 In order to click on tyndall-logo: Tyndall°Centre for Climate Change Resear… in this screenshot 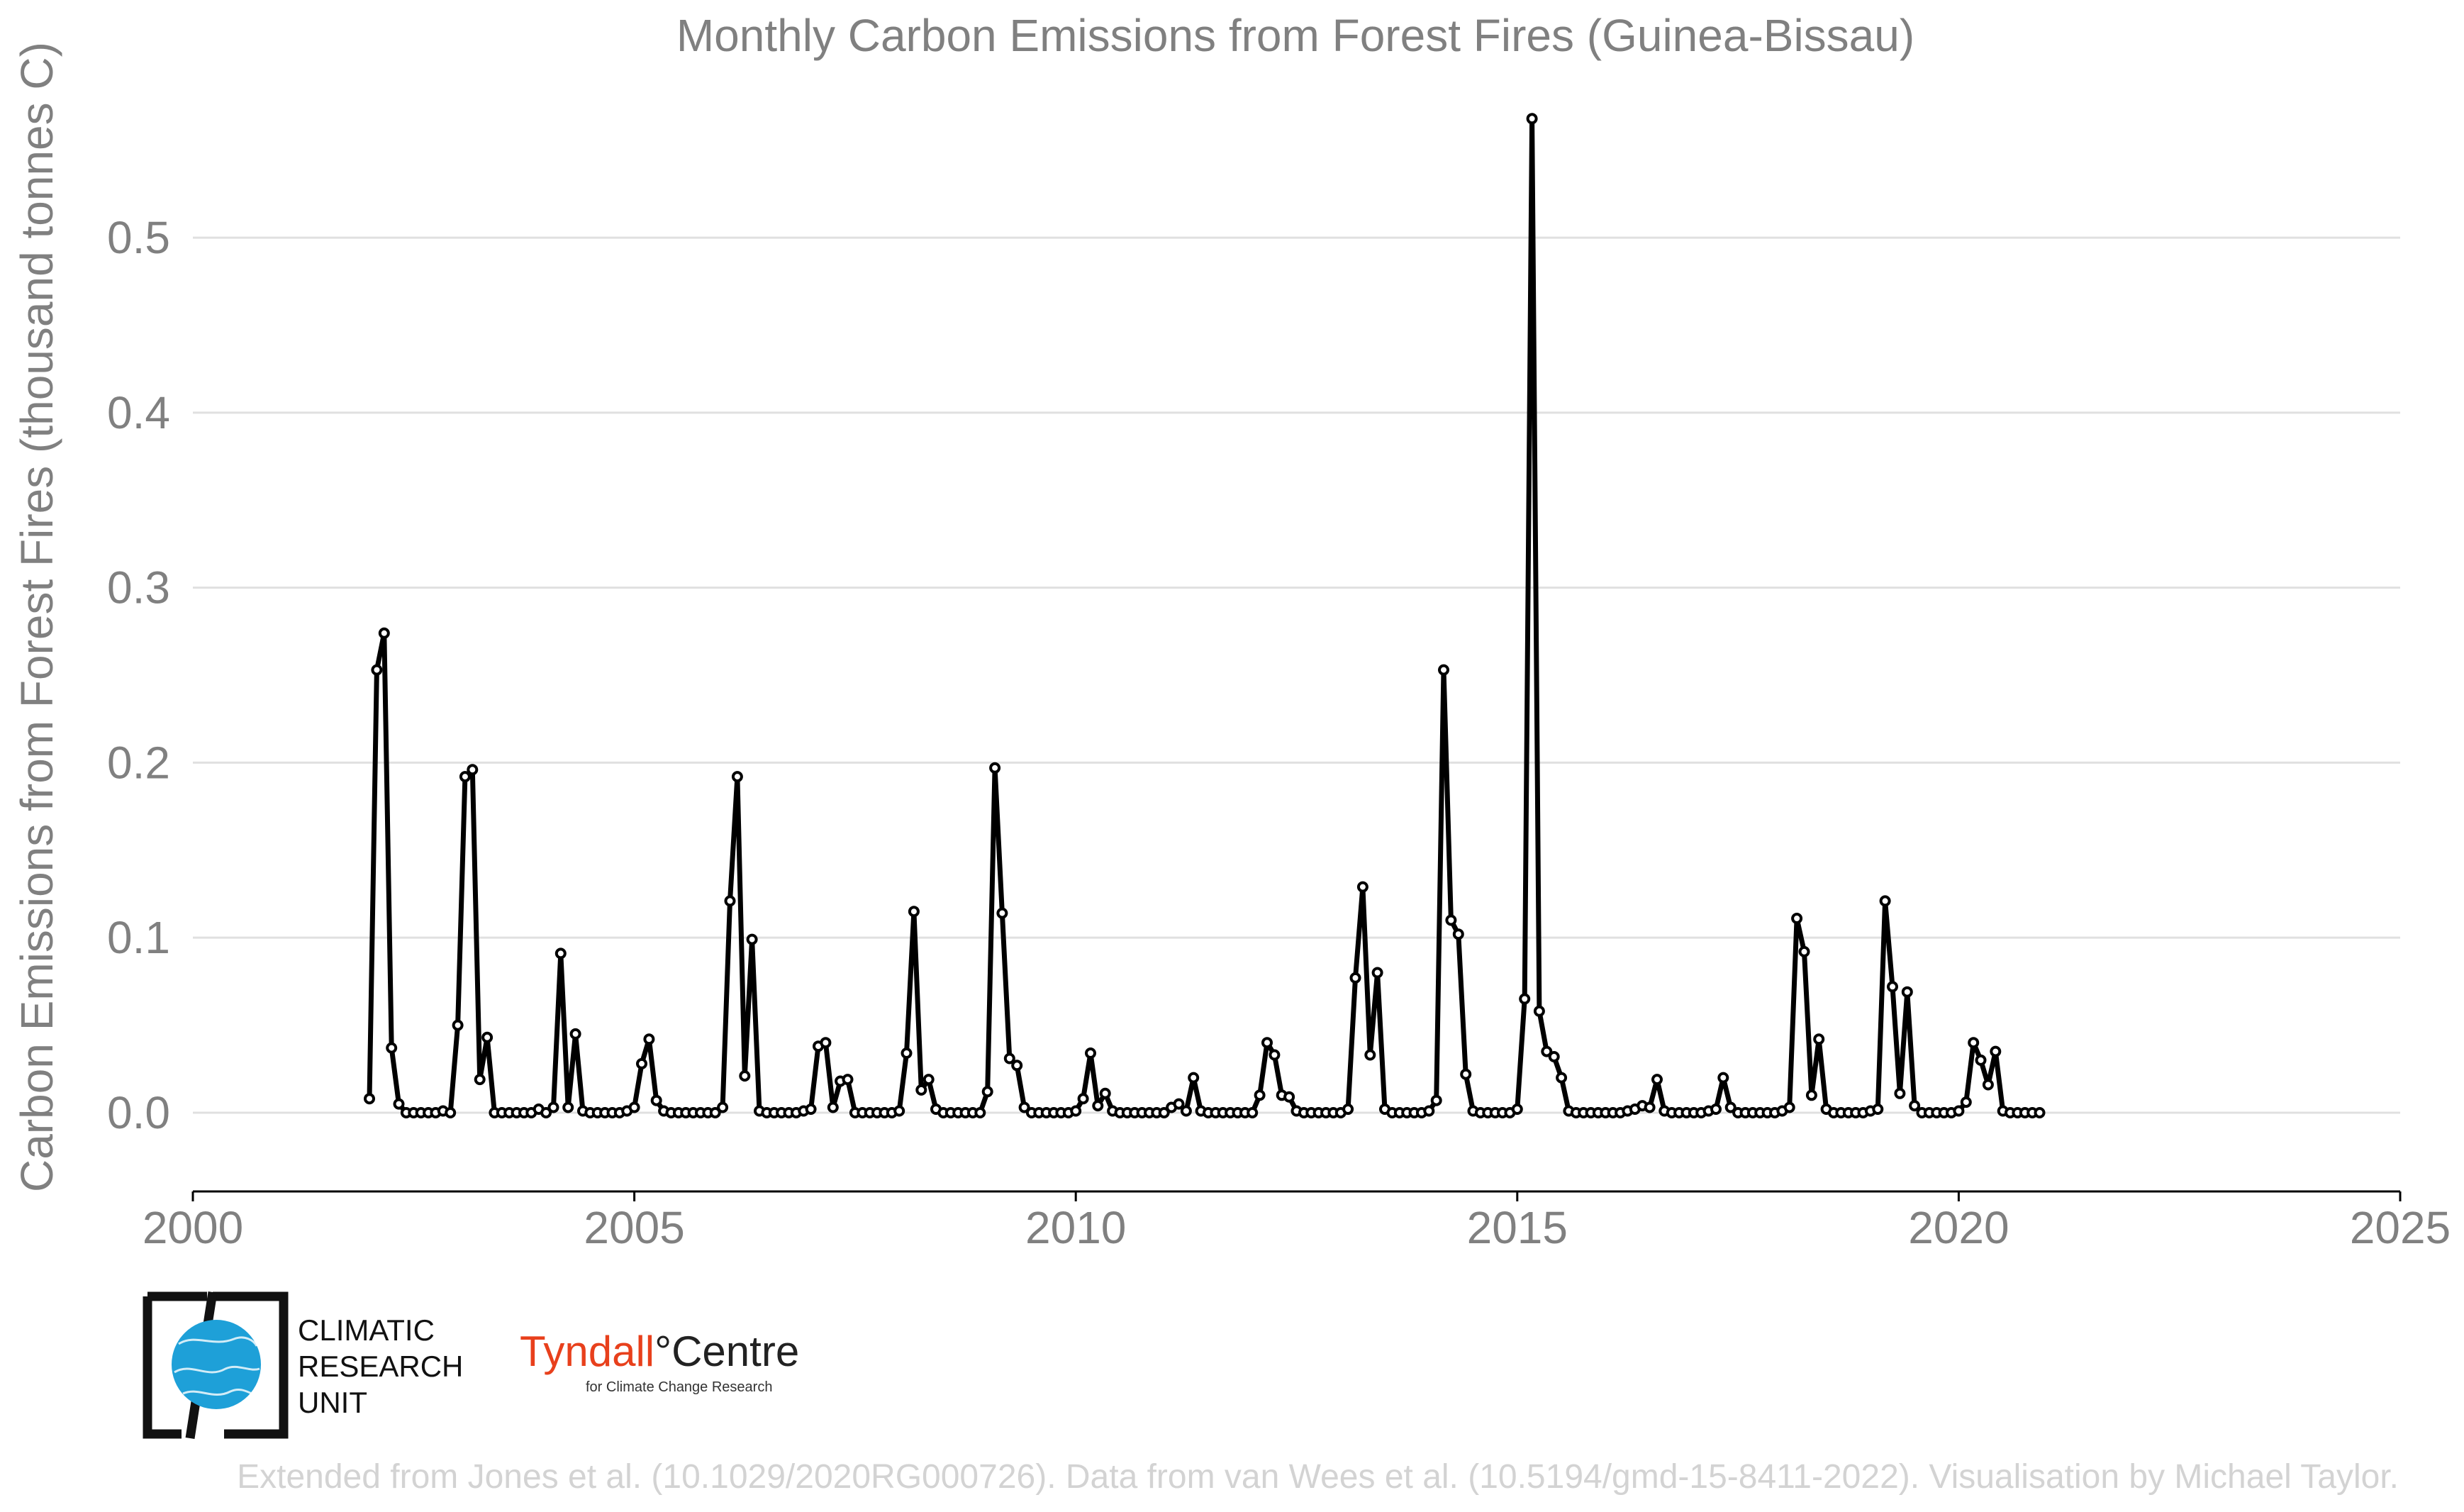, I will do `click(659, 1361)`.